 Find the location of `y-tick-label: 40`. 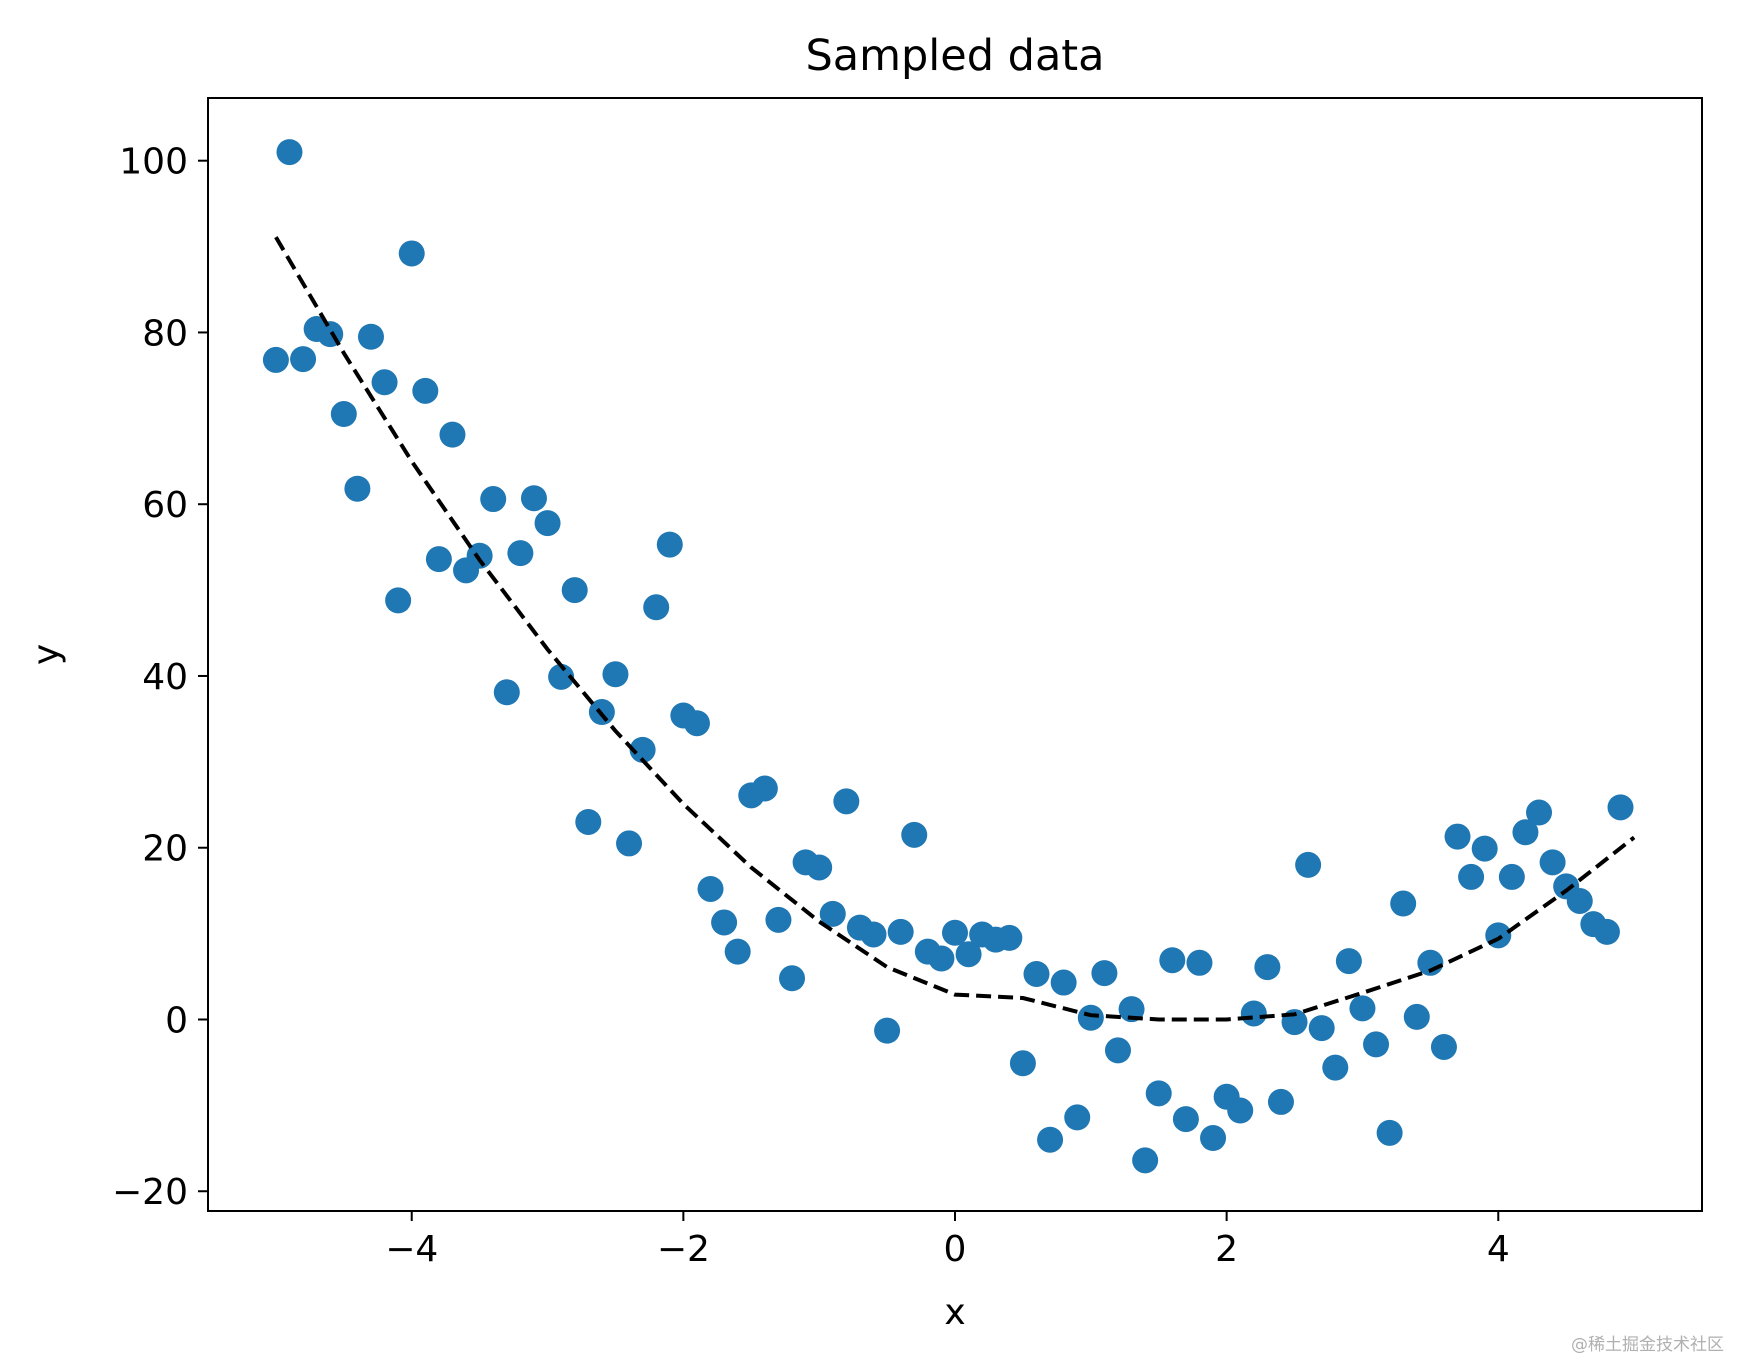

y-tick-label: 40 is located at coordinates (165, 677).